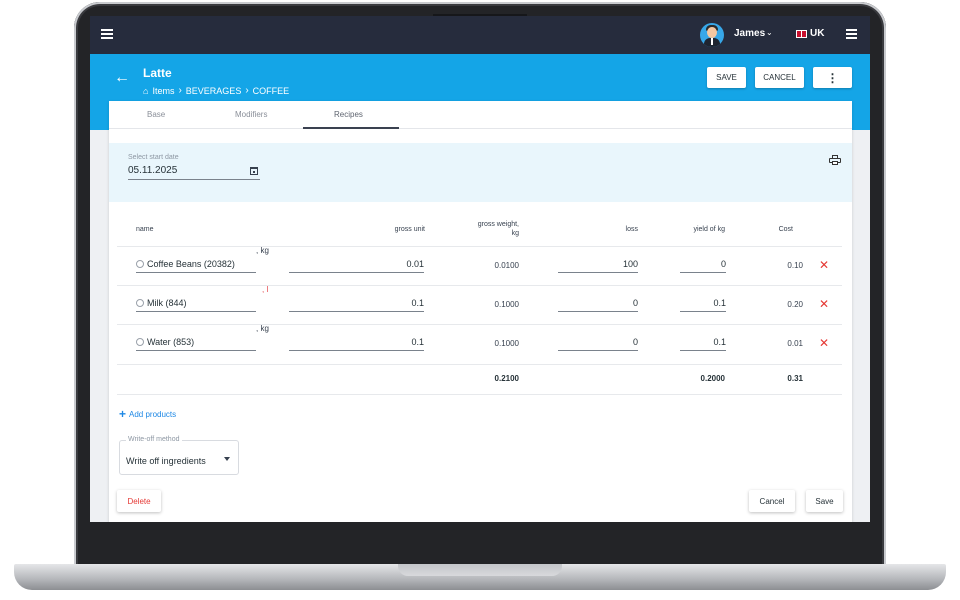  I want to click on total-yield: 0.2000, so click(712, 378).